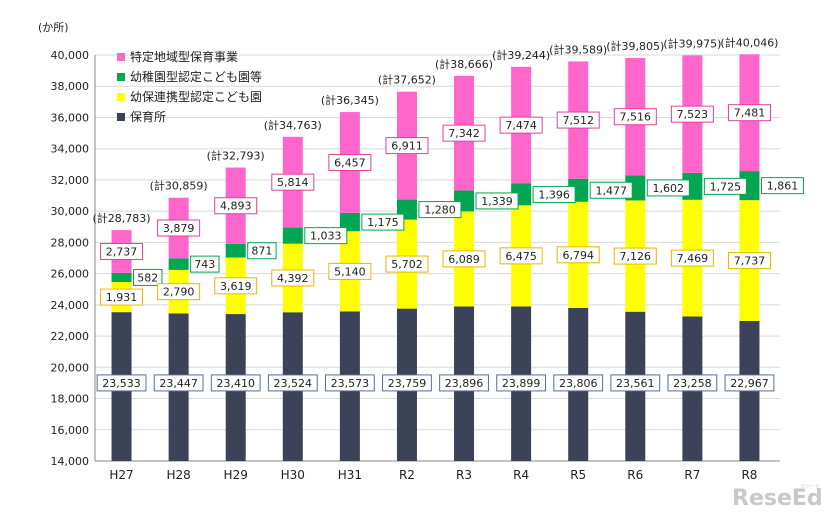 Image resolution: width=826 pixels, height=513 pixels. I want to click on data-label-hoikusho-text: 23,533, so click(121, 383).